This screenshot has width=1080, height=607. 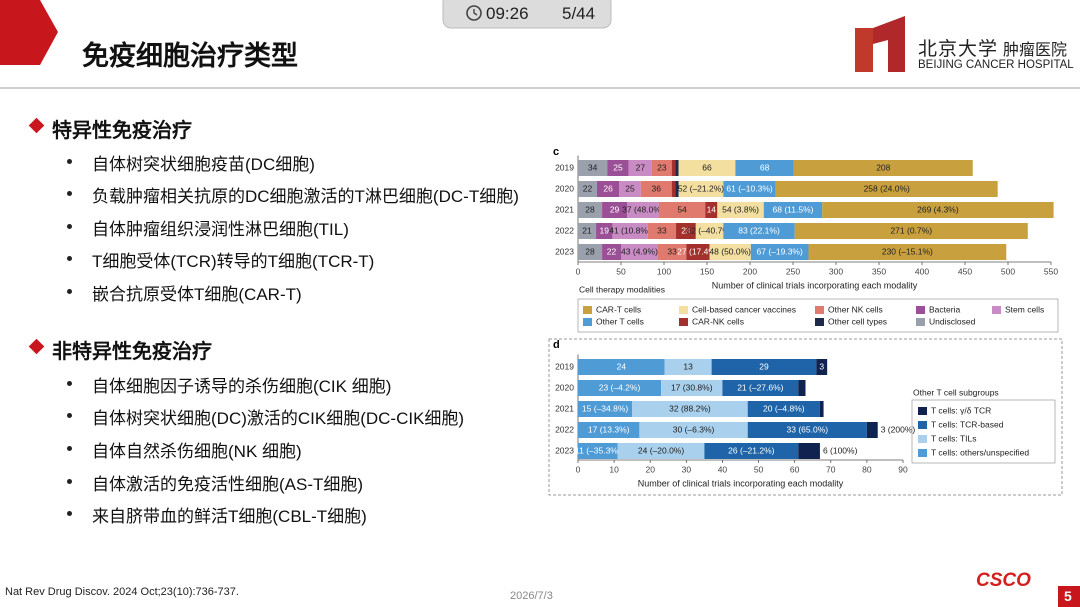 I want to click on bar-label: 68 (11.5%), so click(x=793, y=209).